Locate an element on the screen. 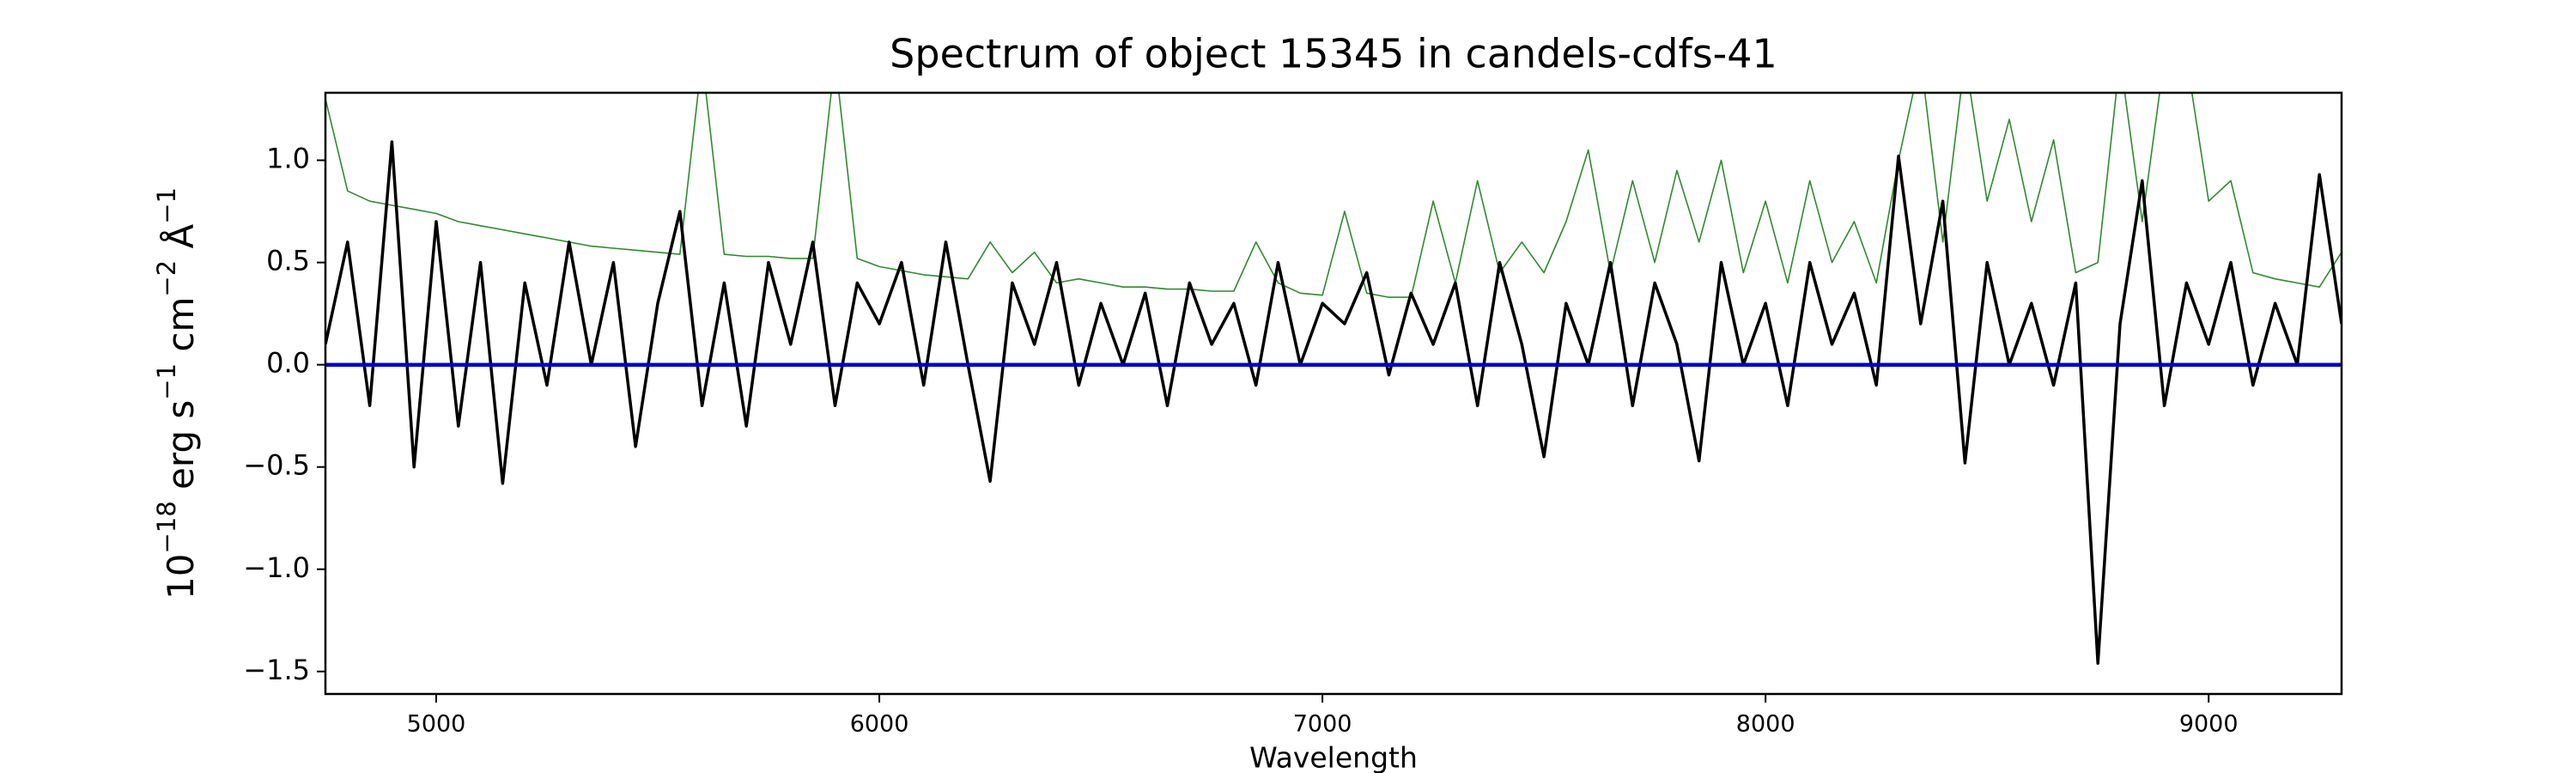  y-tick-label: 0.0 is located at coordinates (288, 363).